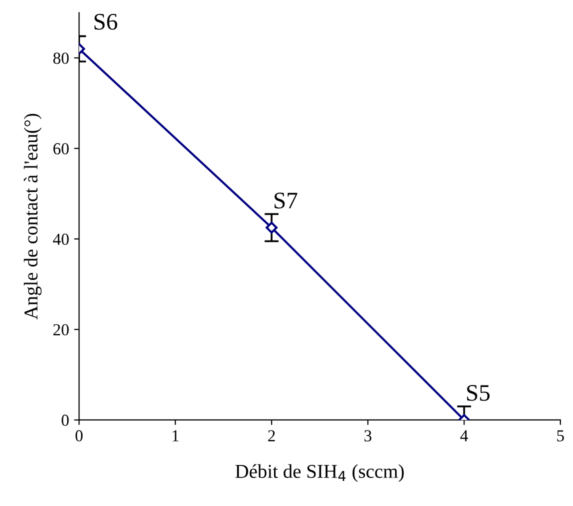 This screenshot has width=573, height=506. What do you see at coordinates (286, 200) in the screenshot?
I see `annotation: S7` at bounding box center [286, 200].